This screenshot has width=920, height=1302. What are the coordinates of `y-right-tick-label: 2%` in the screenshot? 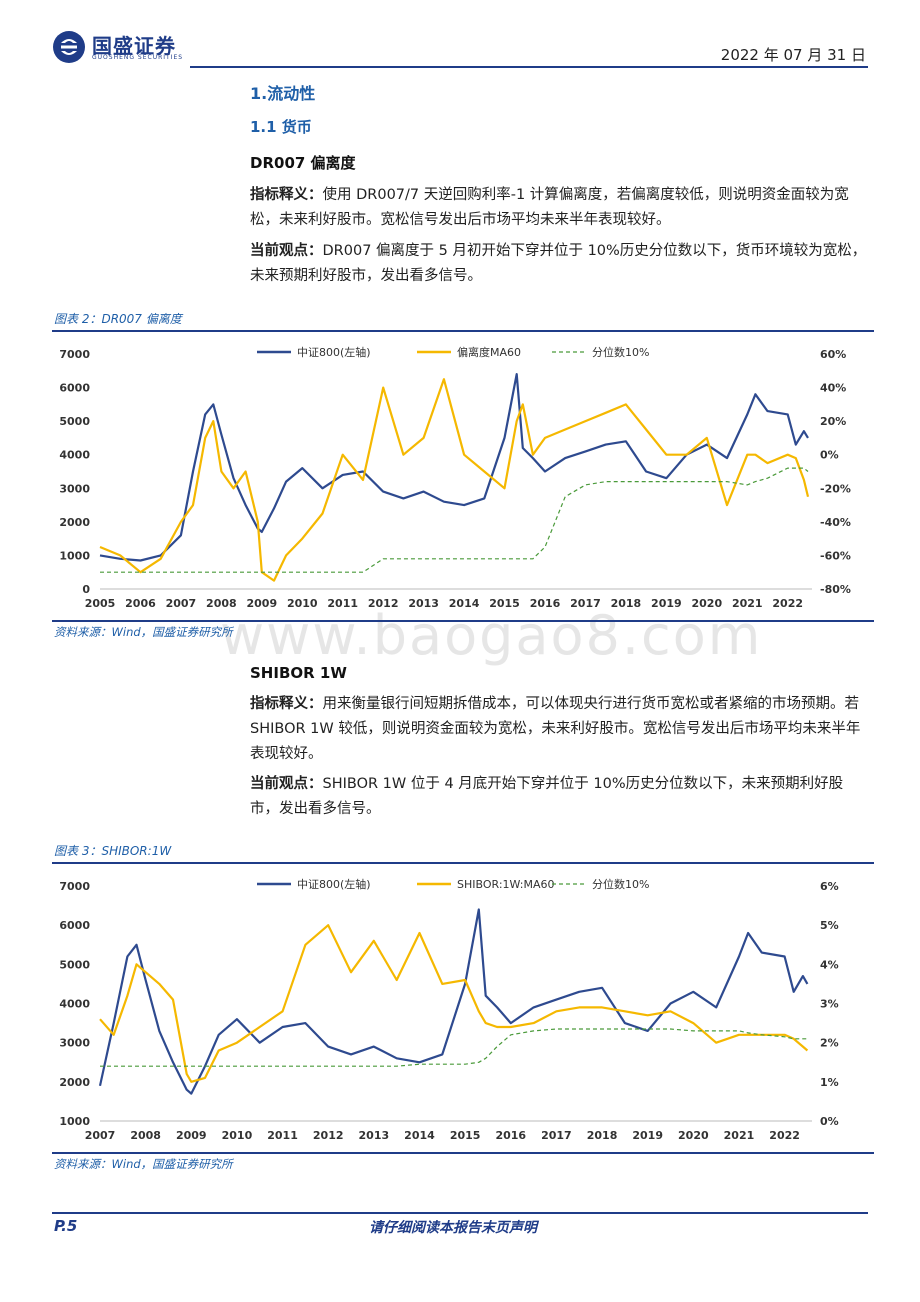 It's located at (829, 1043).